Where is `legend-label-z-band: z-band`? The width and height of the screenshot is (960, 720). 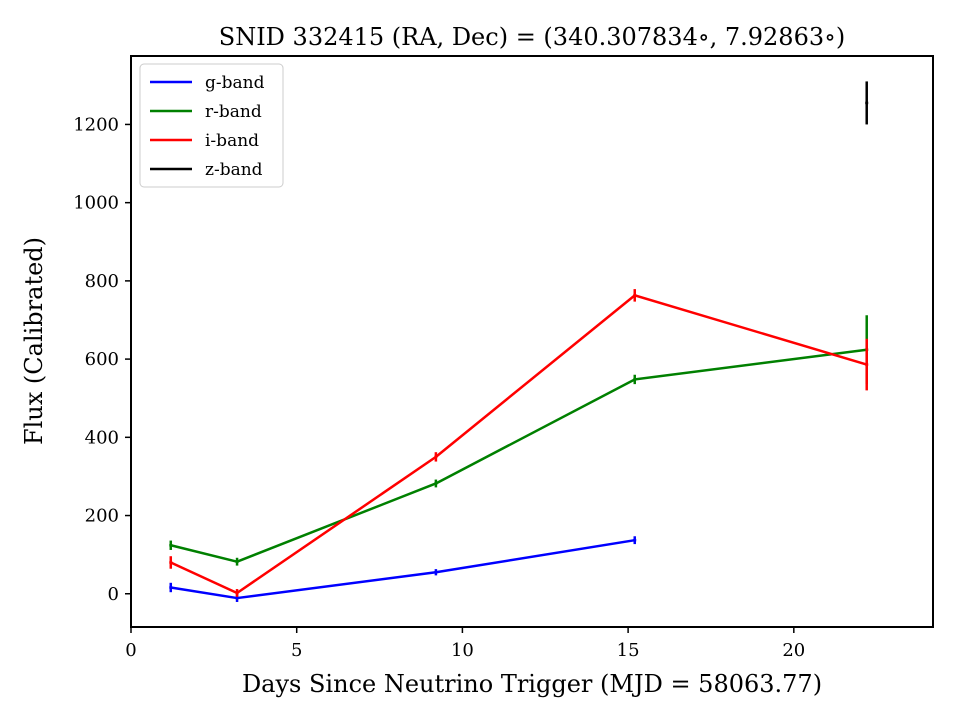 legend-label-z-band: z-band is located at coordinates (234, 170).